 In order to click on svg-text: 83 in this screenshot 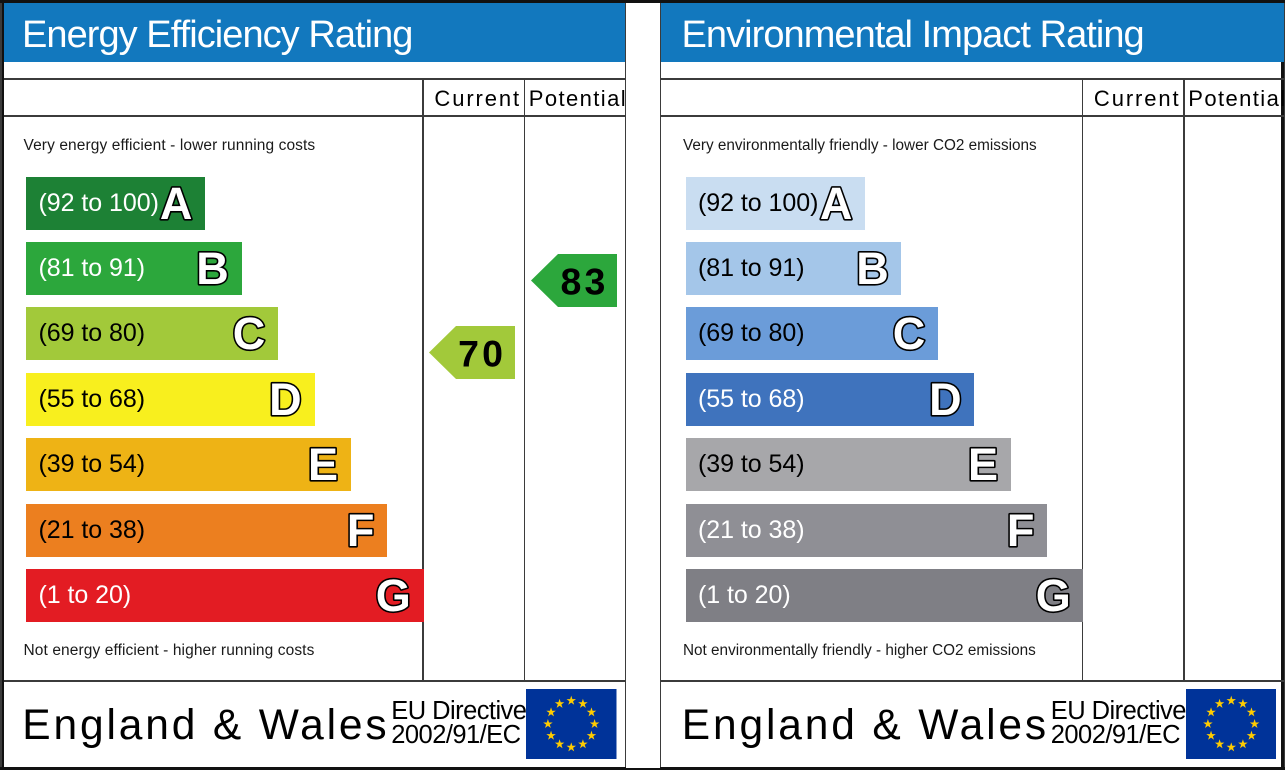, I will do `click(584, 282)`.